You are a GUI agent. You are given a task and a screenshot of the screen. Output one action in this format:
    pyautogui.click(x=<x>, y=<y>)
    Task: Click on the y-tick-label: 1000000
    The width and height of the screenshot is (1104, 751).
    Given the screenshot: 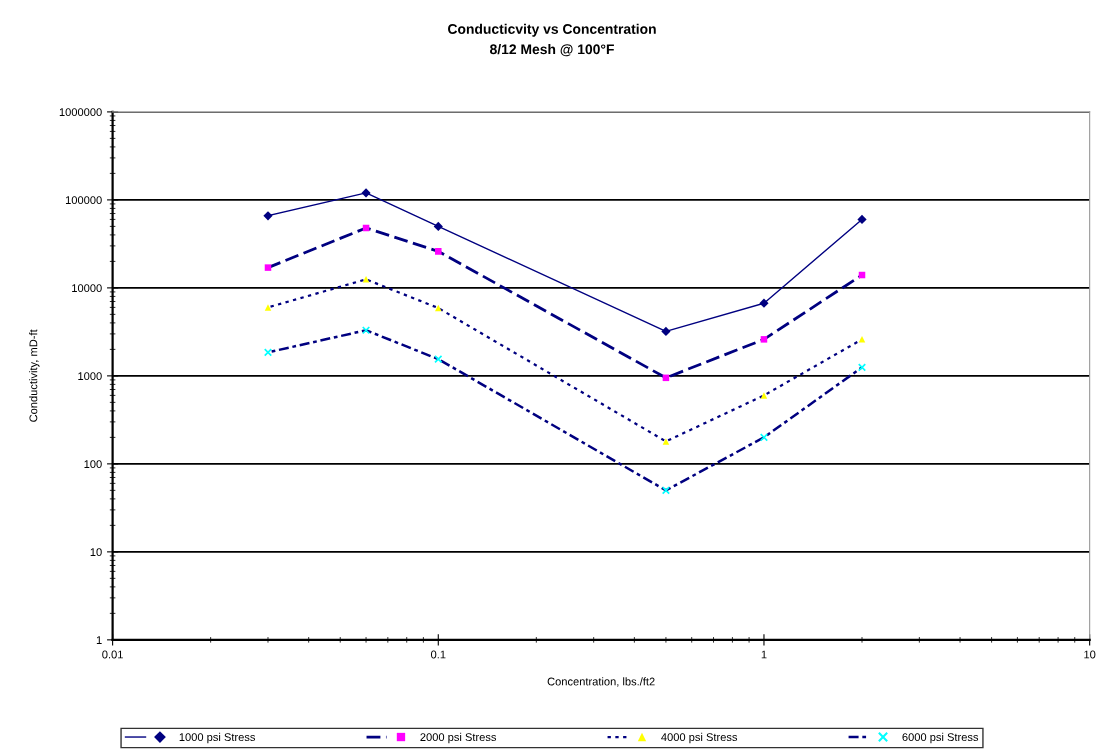 What is the action you would take?
    pyautogui.click(x=80, y=112)
    